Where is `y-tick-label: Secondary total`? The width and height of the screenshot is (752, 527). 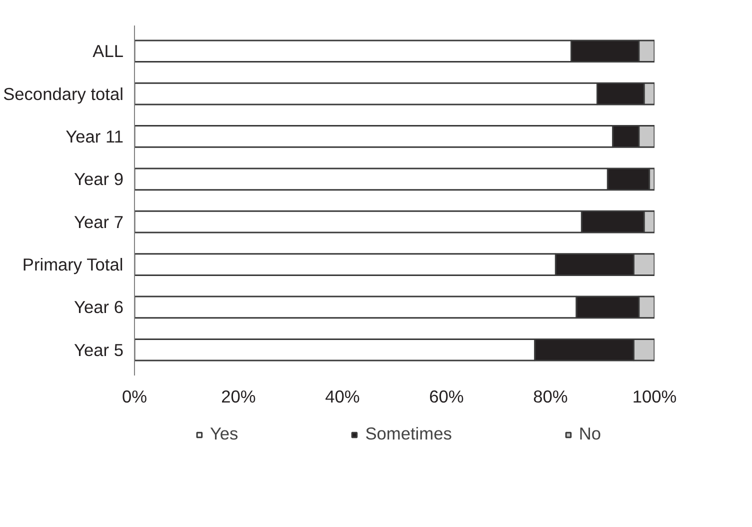
y-tick-label: Secondary total is located at coordinates (63, 94).